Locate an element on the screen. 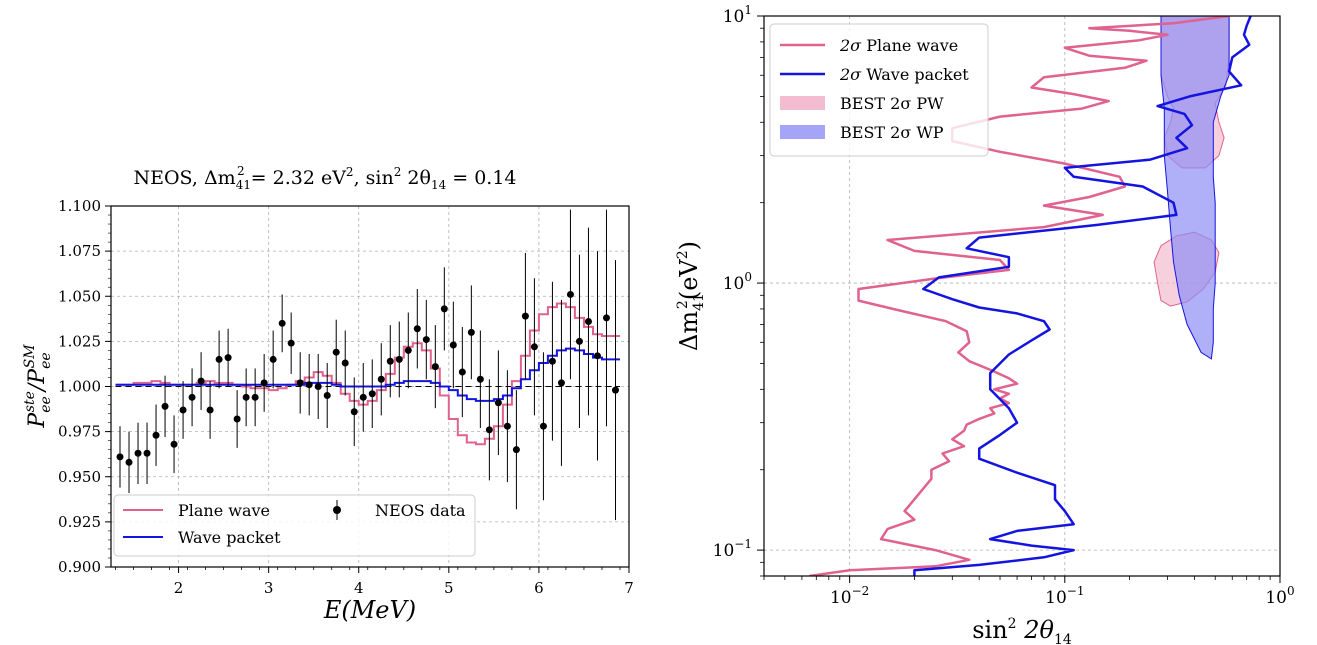 The width and height of the screenshot is (1317, 645). right-legend-box is located at coordinates (879, 90).